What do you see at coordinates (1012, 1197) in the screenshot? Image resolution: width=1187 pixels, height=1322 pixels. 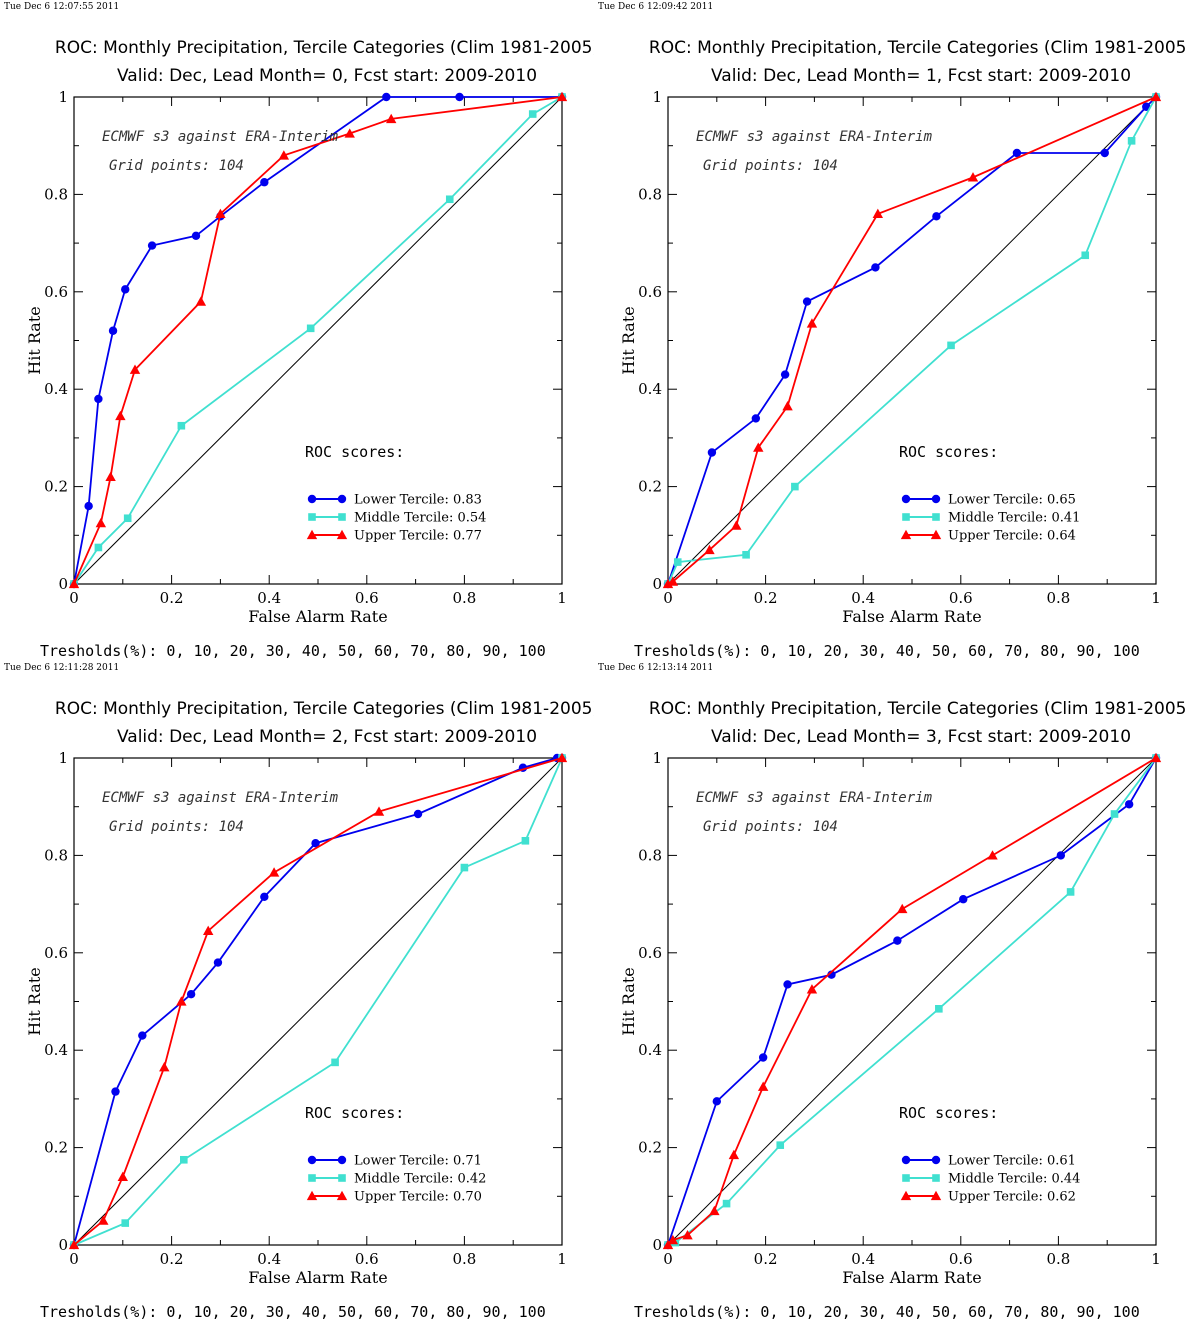 I see `legend-label-upper: Upper Tercile: 0.62` at bounding box center [1012, 1197].